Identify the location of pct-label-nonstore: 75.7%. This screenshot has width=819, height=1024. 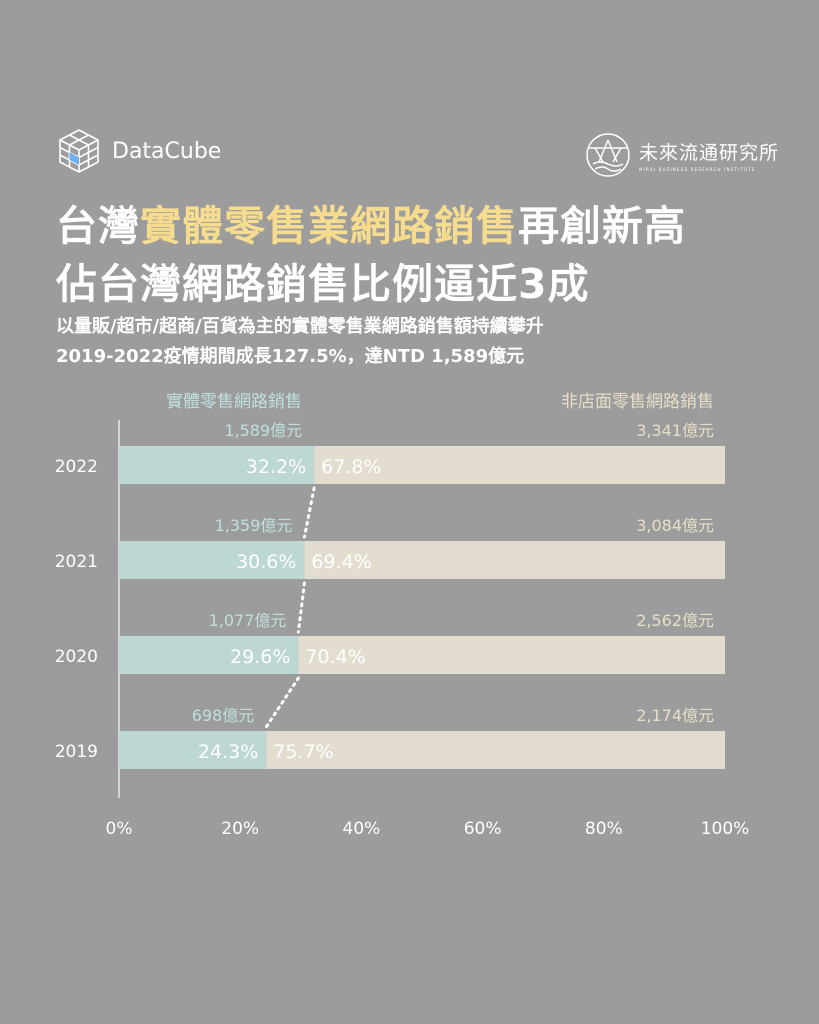
(303, 752).